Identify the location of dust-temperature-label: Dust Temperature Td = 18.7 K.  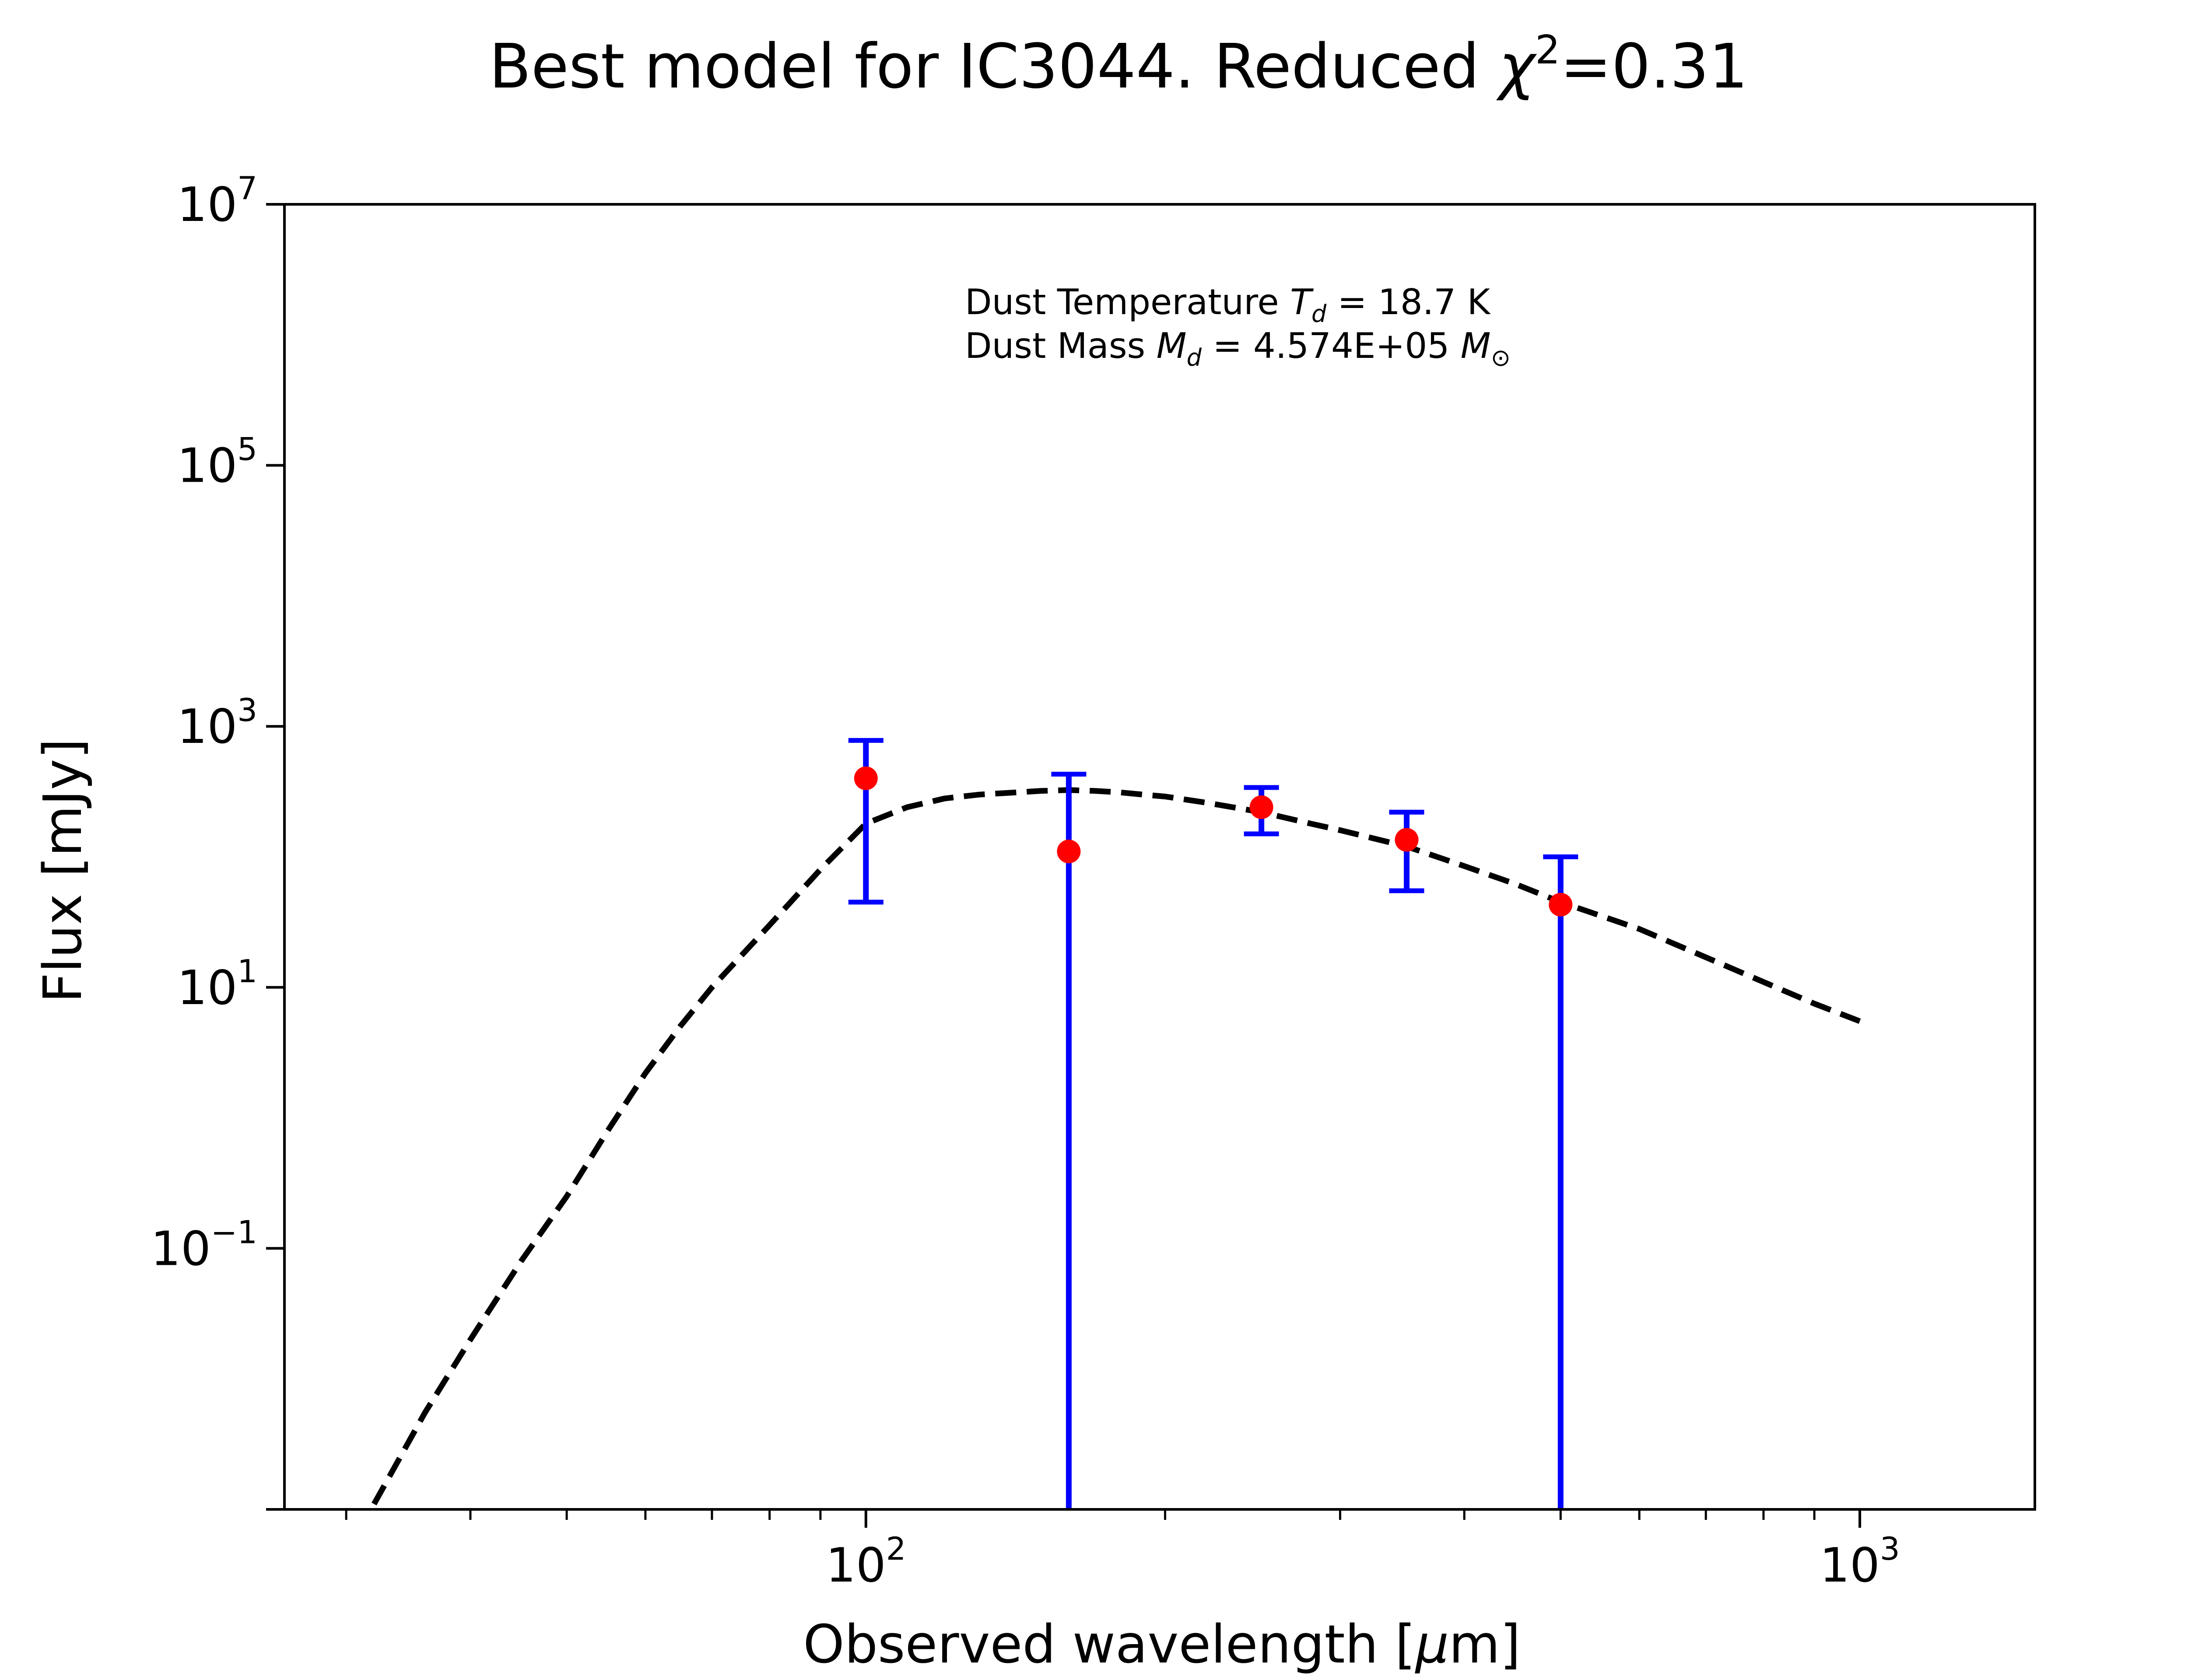
(1228, 305).